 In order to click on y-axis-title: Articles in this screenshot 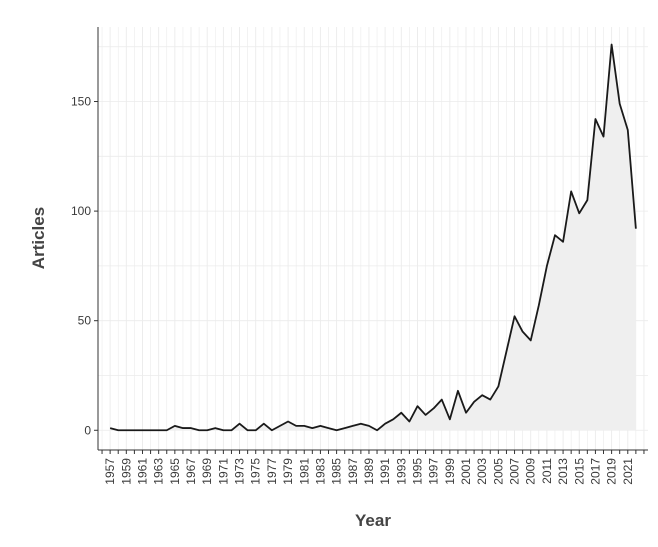, I will do `click(38, 238)`.